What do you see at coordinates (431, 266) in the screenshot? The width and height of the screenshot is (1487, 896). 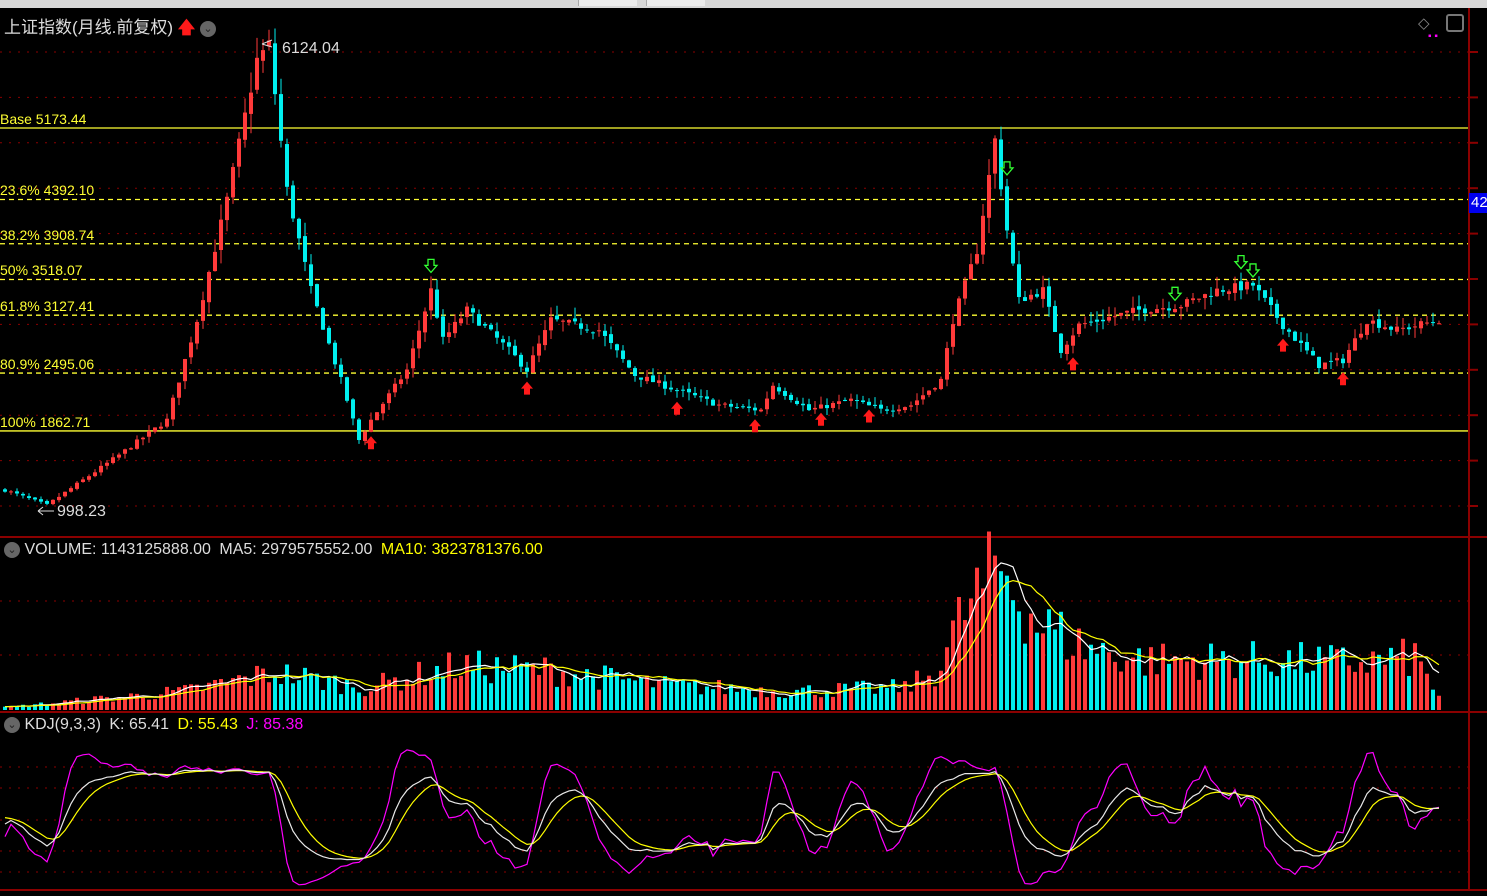 I see `sell-signal-arrow` at bounding box center [431, 266].